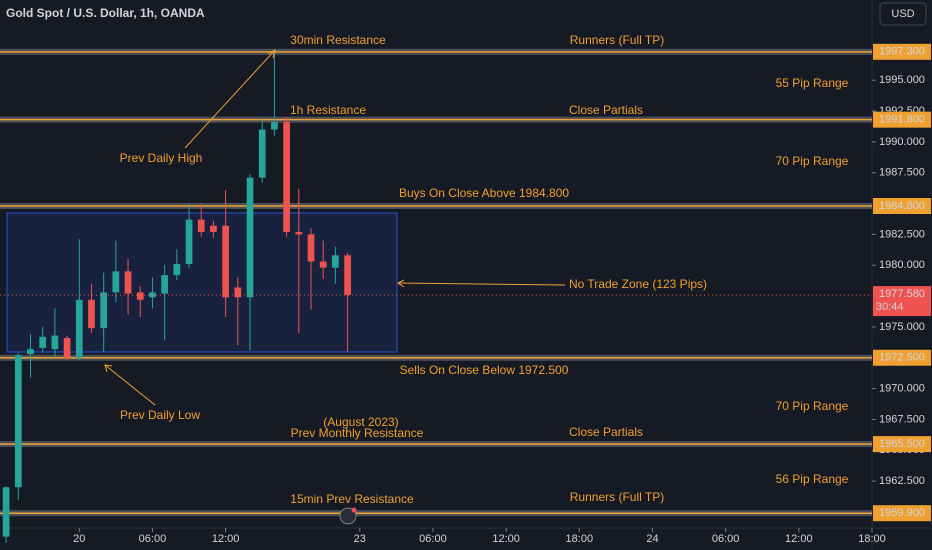 This screenshot has height=550, width=932. Describe the element at coordinates (902, 294) in the screenshot. I see `last-price-label: 1977.580` at that location.